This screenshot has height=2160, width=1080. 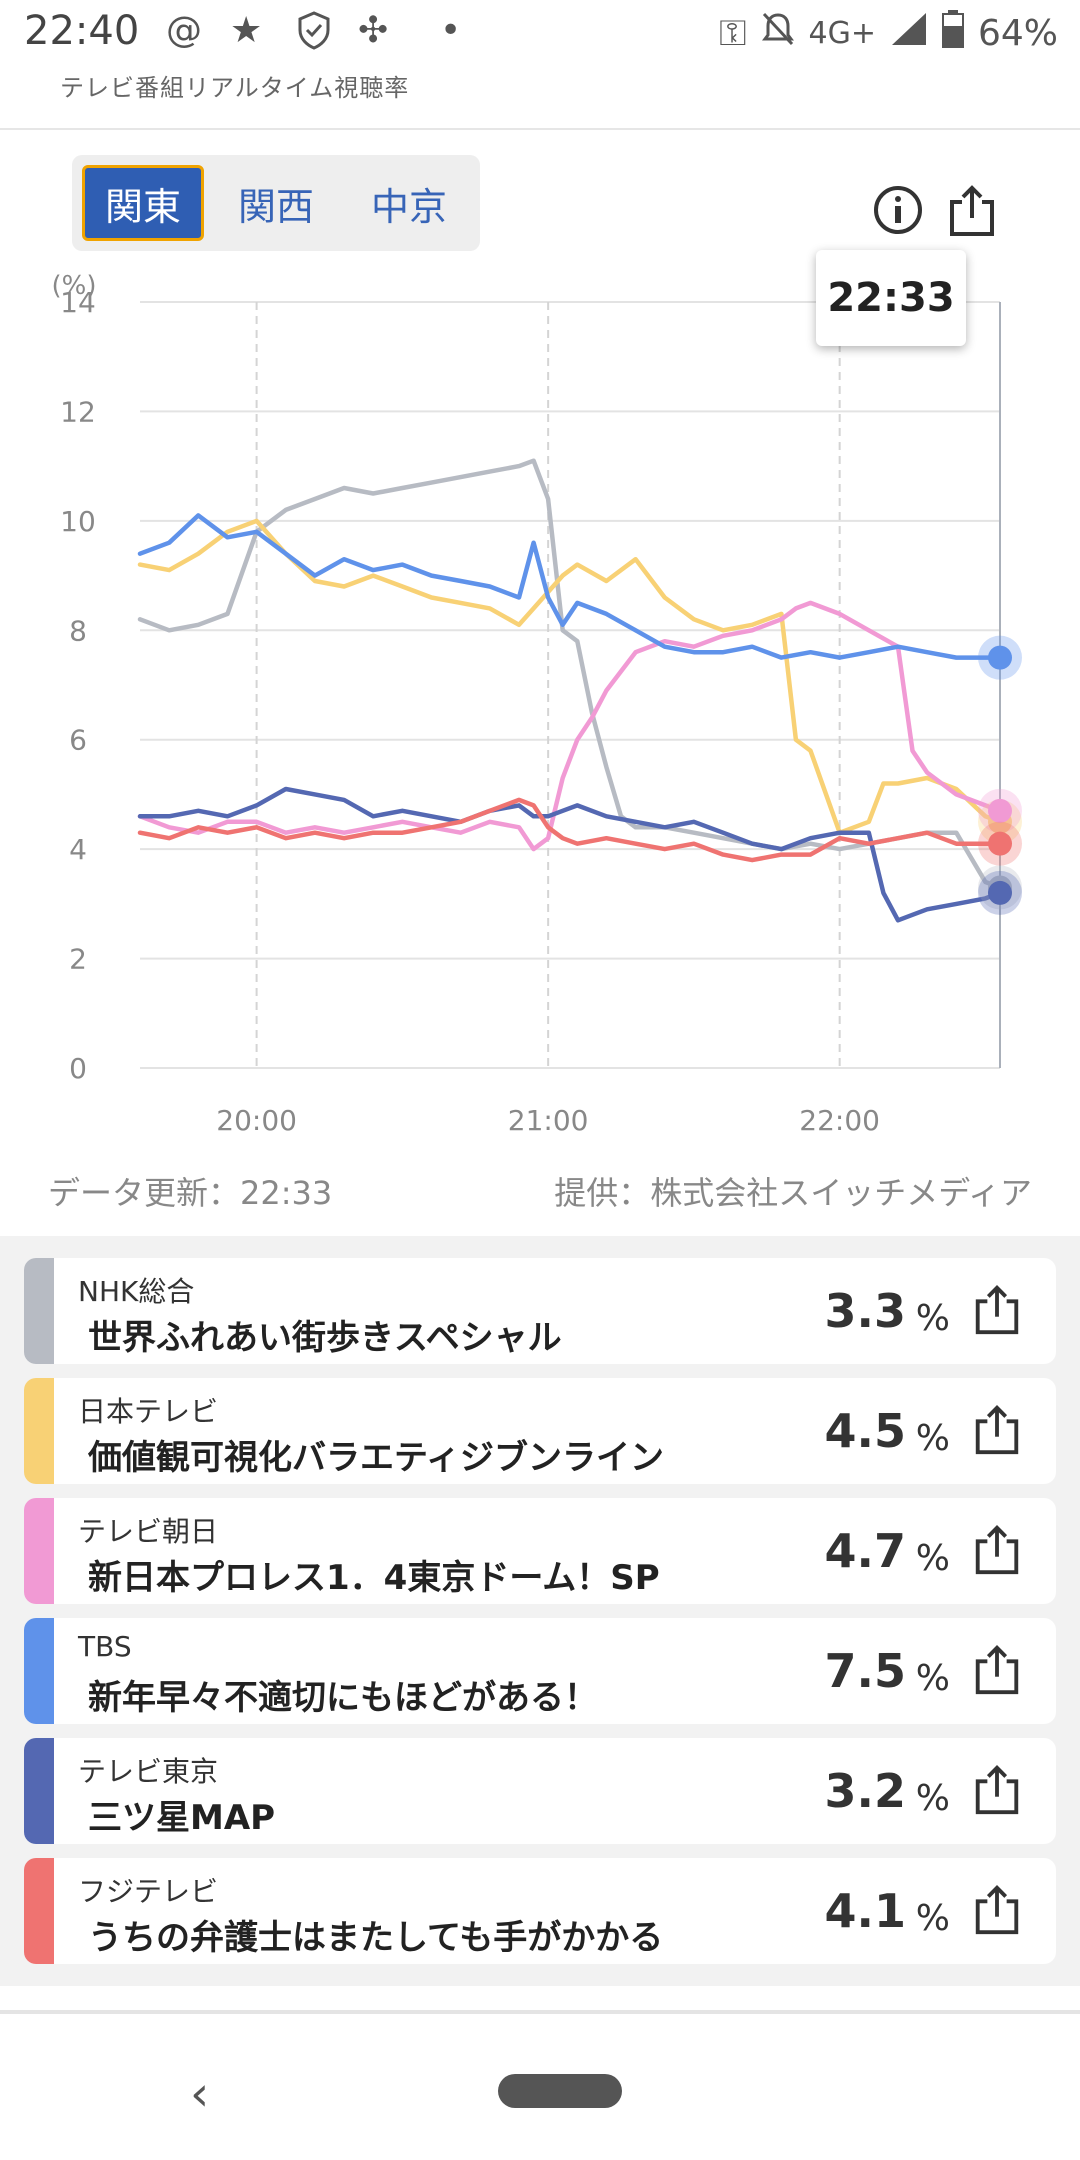 I want to click on shield-icon, so click(x=314, y=34).